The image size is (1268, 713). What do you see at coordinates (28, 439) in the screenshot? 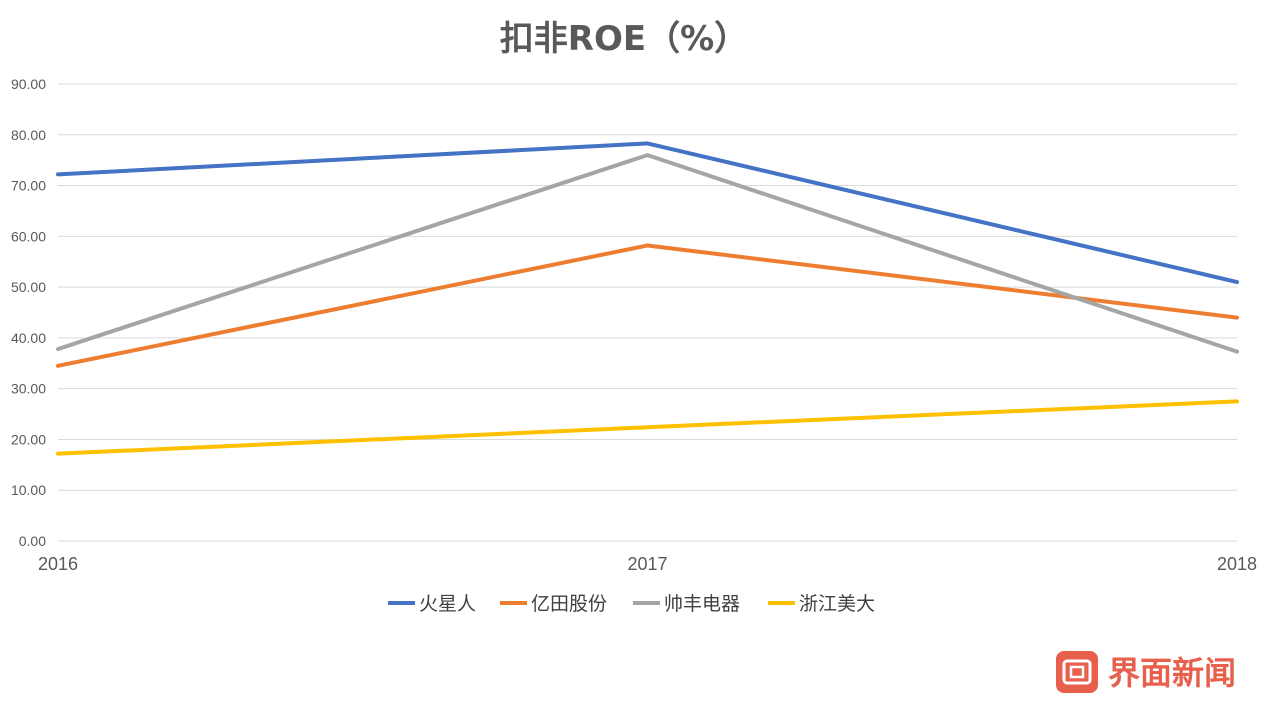
I see `y-tick-label: 20.00` at bounding box center [28, 439].